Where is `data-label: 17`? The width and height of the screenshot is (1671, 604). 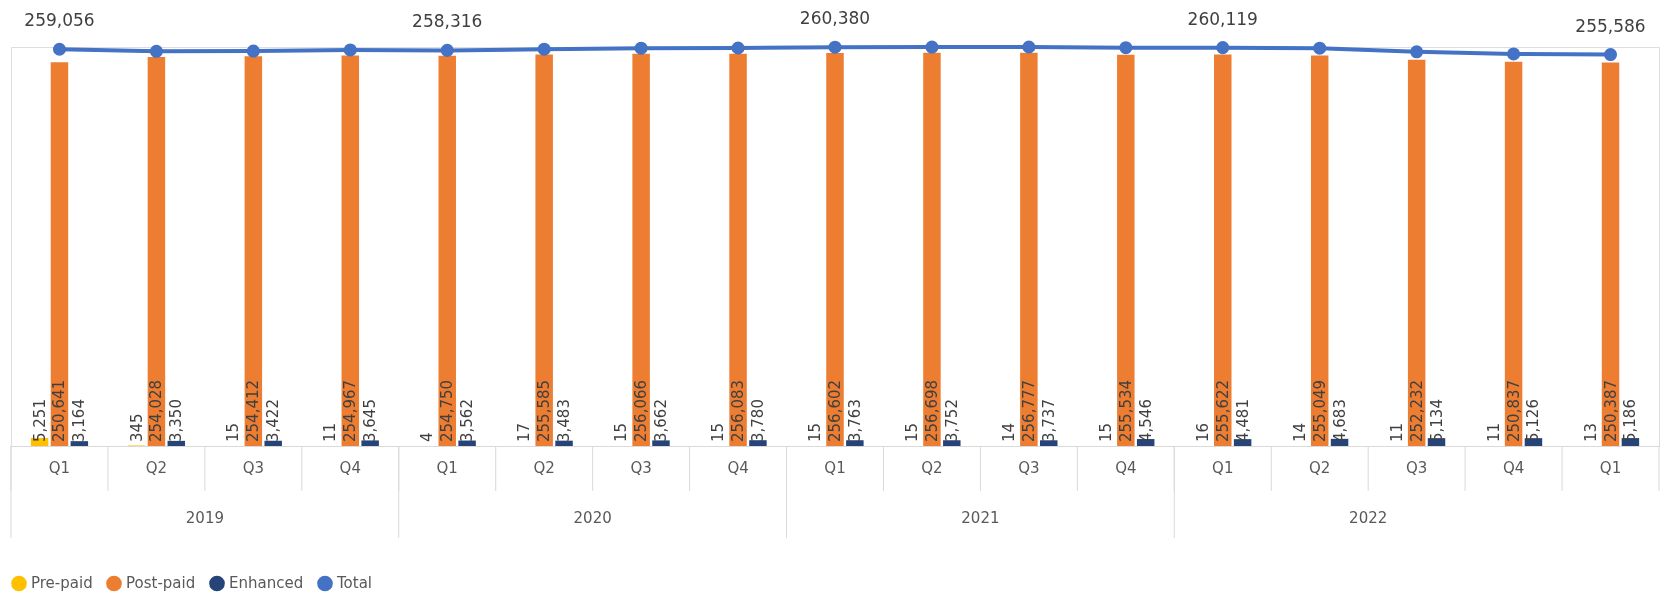 data-label: 17 is located at coordinates (524, 432).